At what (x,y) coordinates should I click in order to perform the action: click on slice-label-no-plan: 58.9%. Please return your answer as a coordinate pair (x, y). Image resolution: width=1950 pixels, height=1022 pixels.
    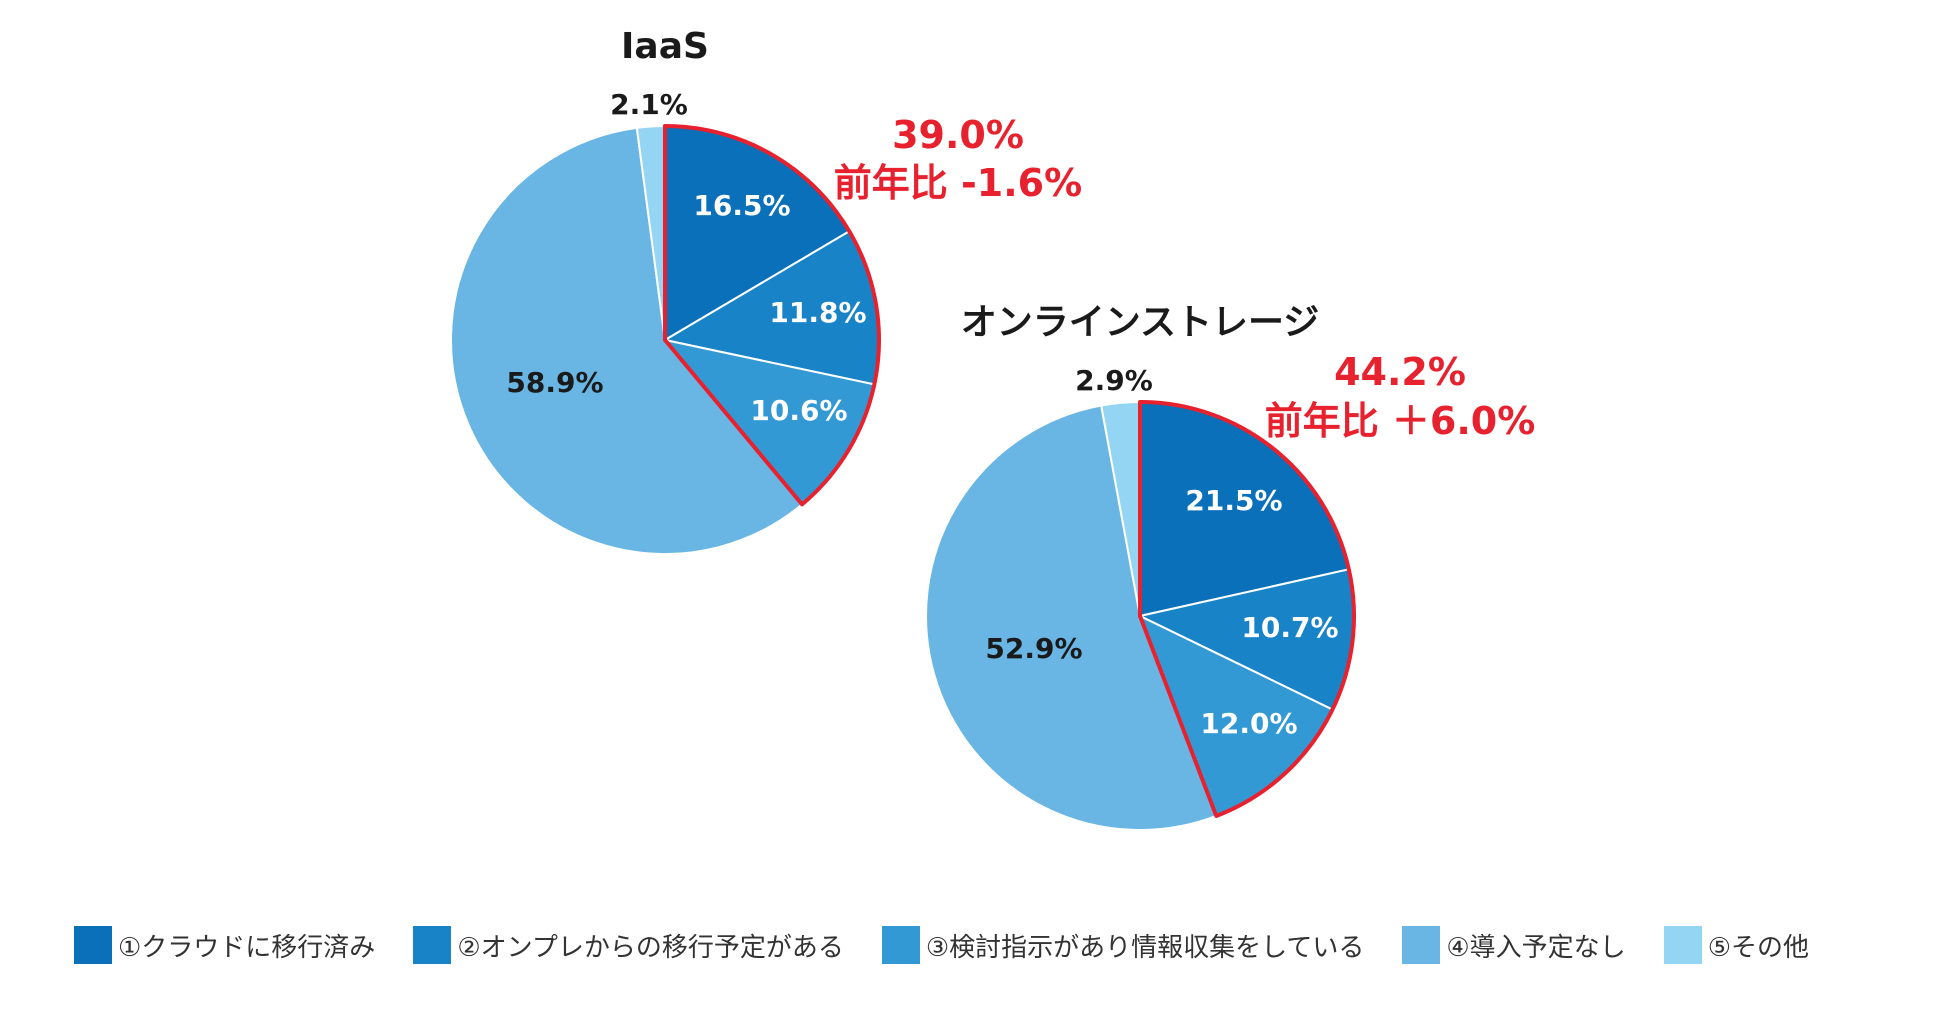
    Looking at the image, I should click on (554, 382).